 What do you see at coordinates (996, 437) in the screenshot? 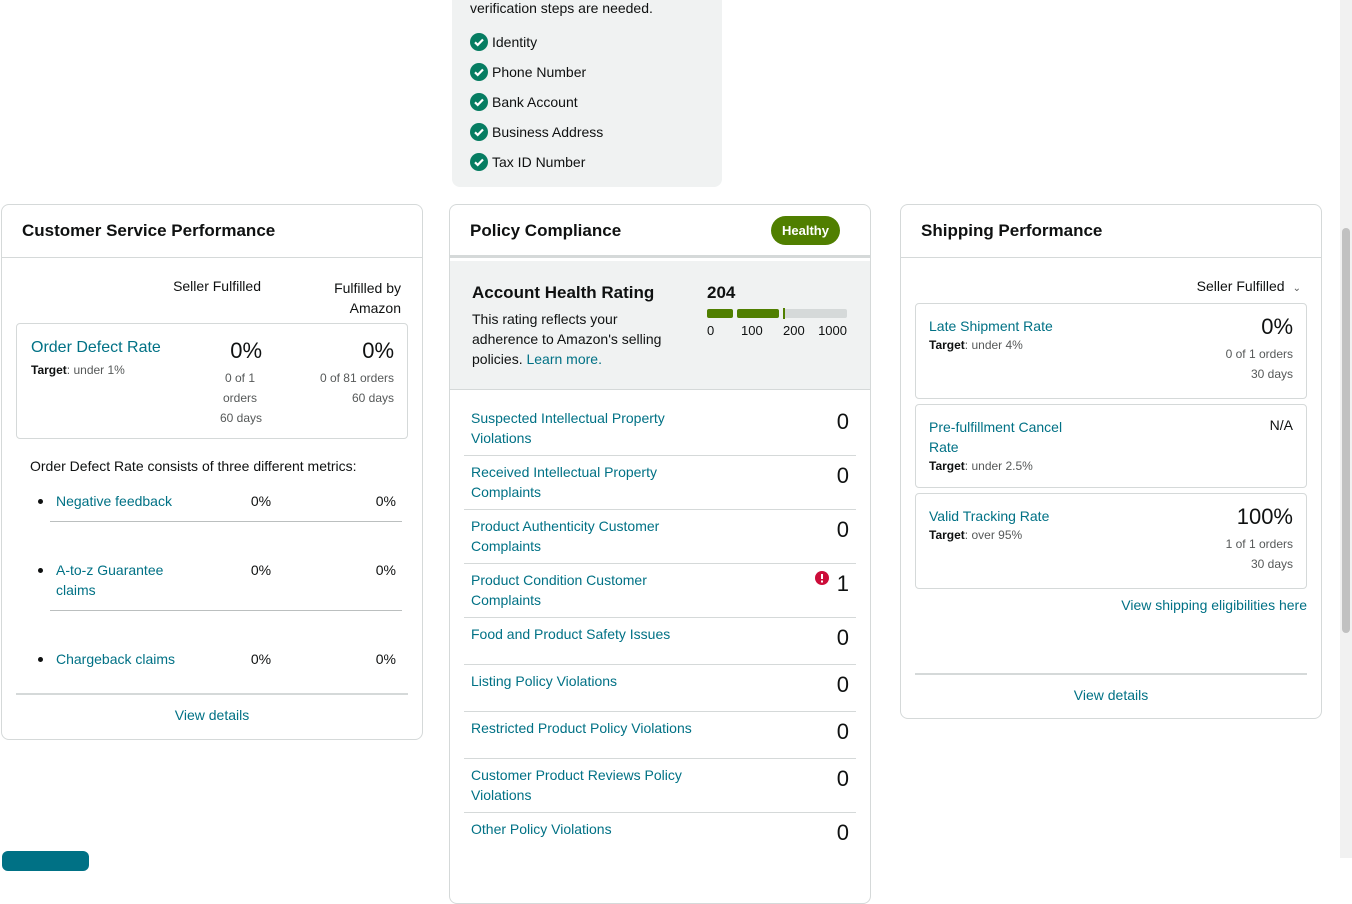
I see `metric-link: Pre-fulfillment Cancel Rate` at bounding box center [996, 437].